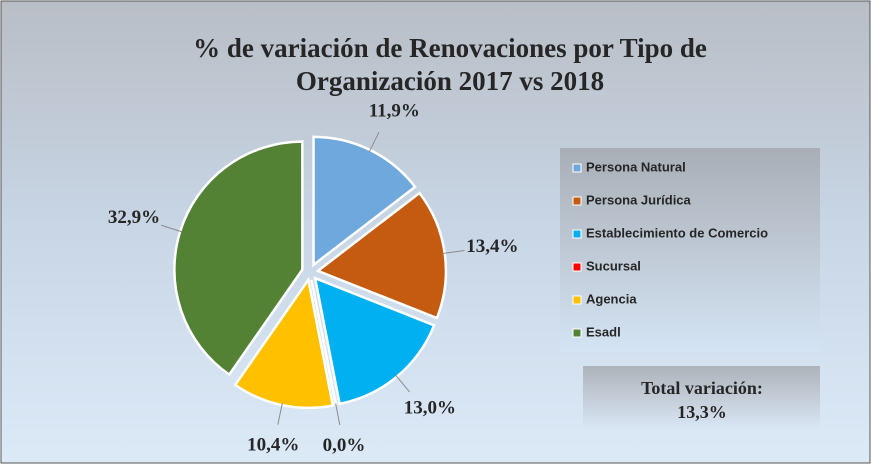 The height and width of the screenshot is (464, 871). I want to click on data-label: 0,0%, so click(344, 445).